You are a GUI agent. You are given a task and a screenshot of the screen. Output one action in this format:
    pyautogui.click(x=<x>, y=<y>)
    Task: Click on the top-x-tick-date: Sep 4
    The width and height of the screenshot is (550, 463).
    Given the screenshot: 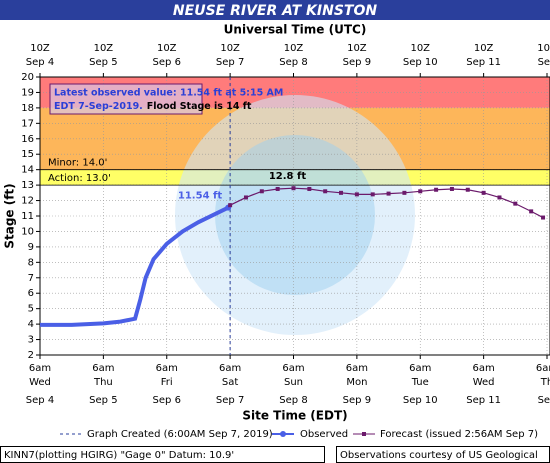 What is the action you would take?
    pyautogui.click(x=40, y=62)
    